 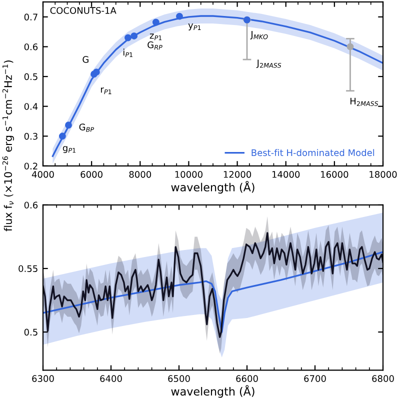 What do you see at coordinates (247, 378) in the screenshot?
I see `x-tick-label: 6600` at bounding box center [247, 378].